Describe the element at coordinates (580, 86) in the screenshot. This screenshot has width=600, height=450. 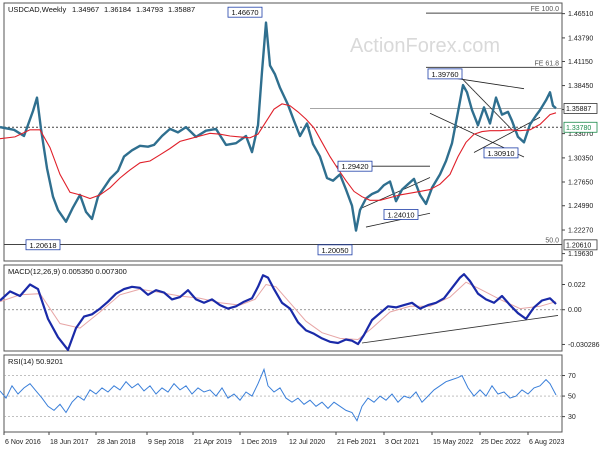
I see `y-tick-label: 1.38450` at that location.